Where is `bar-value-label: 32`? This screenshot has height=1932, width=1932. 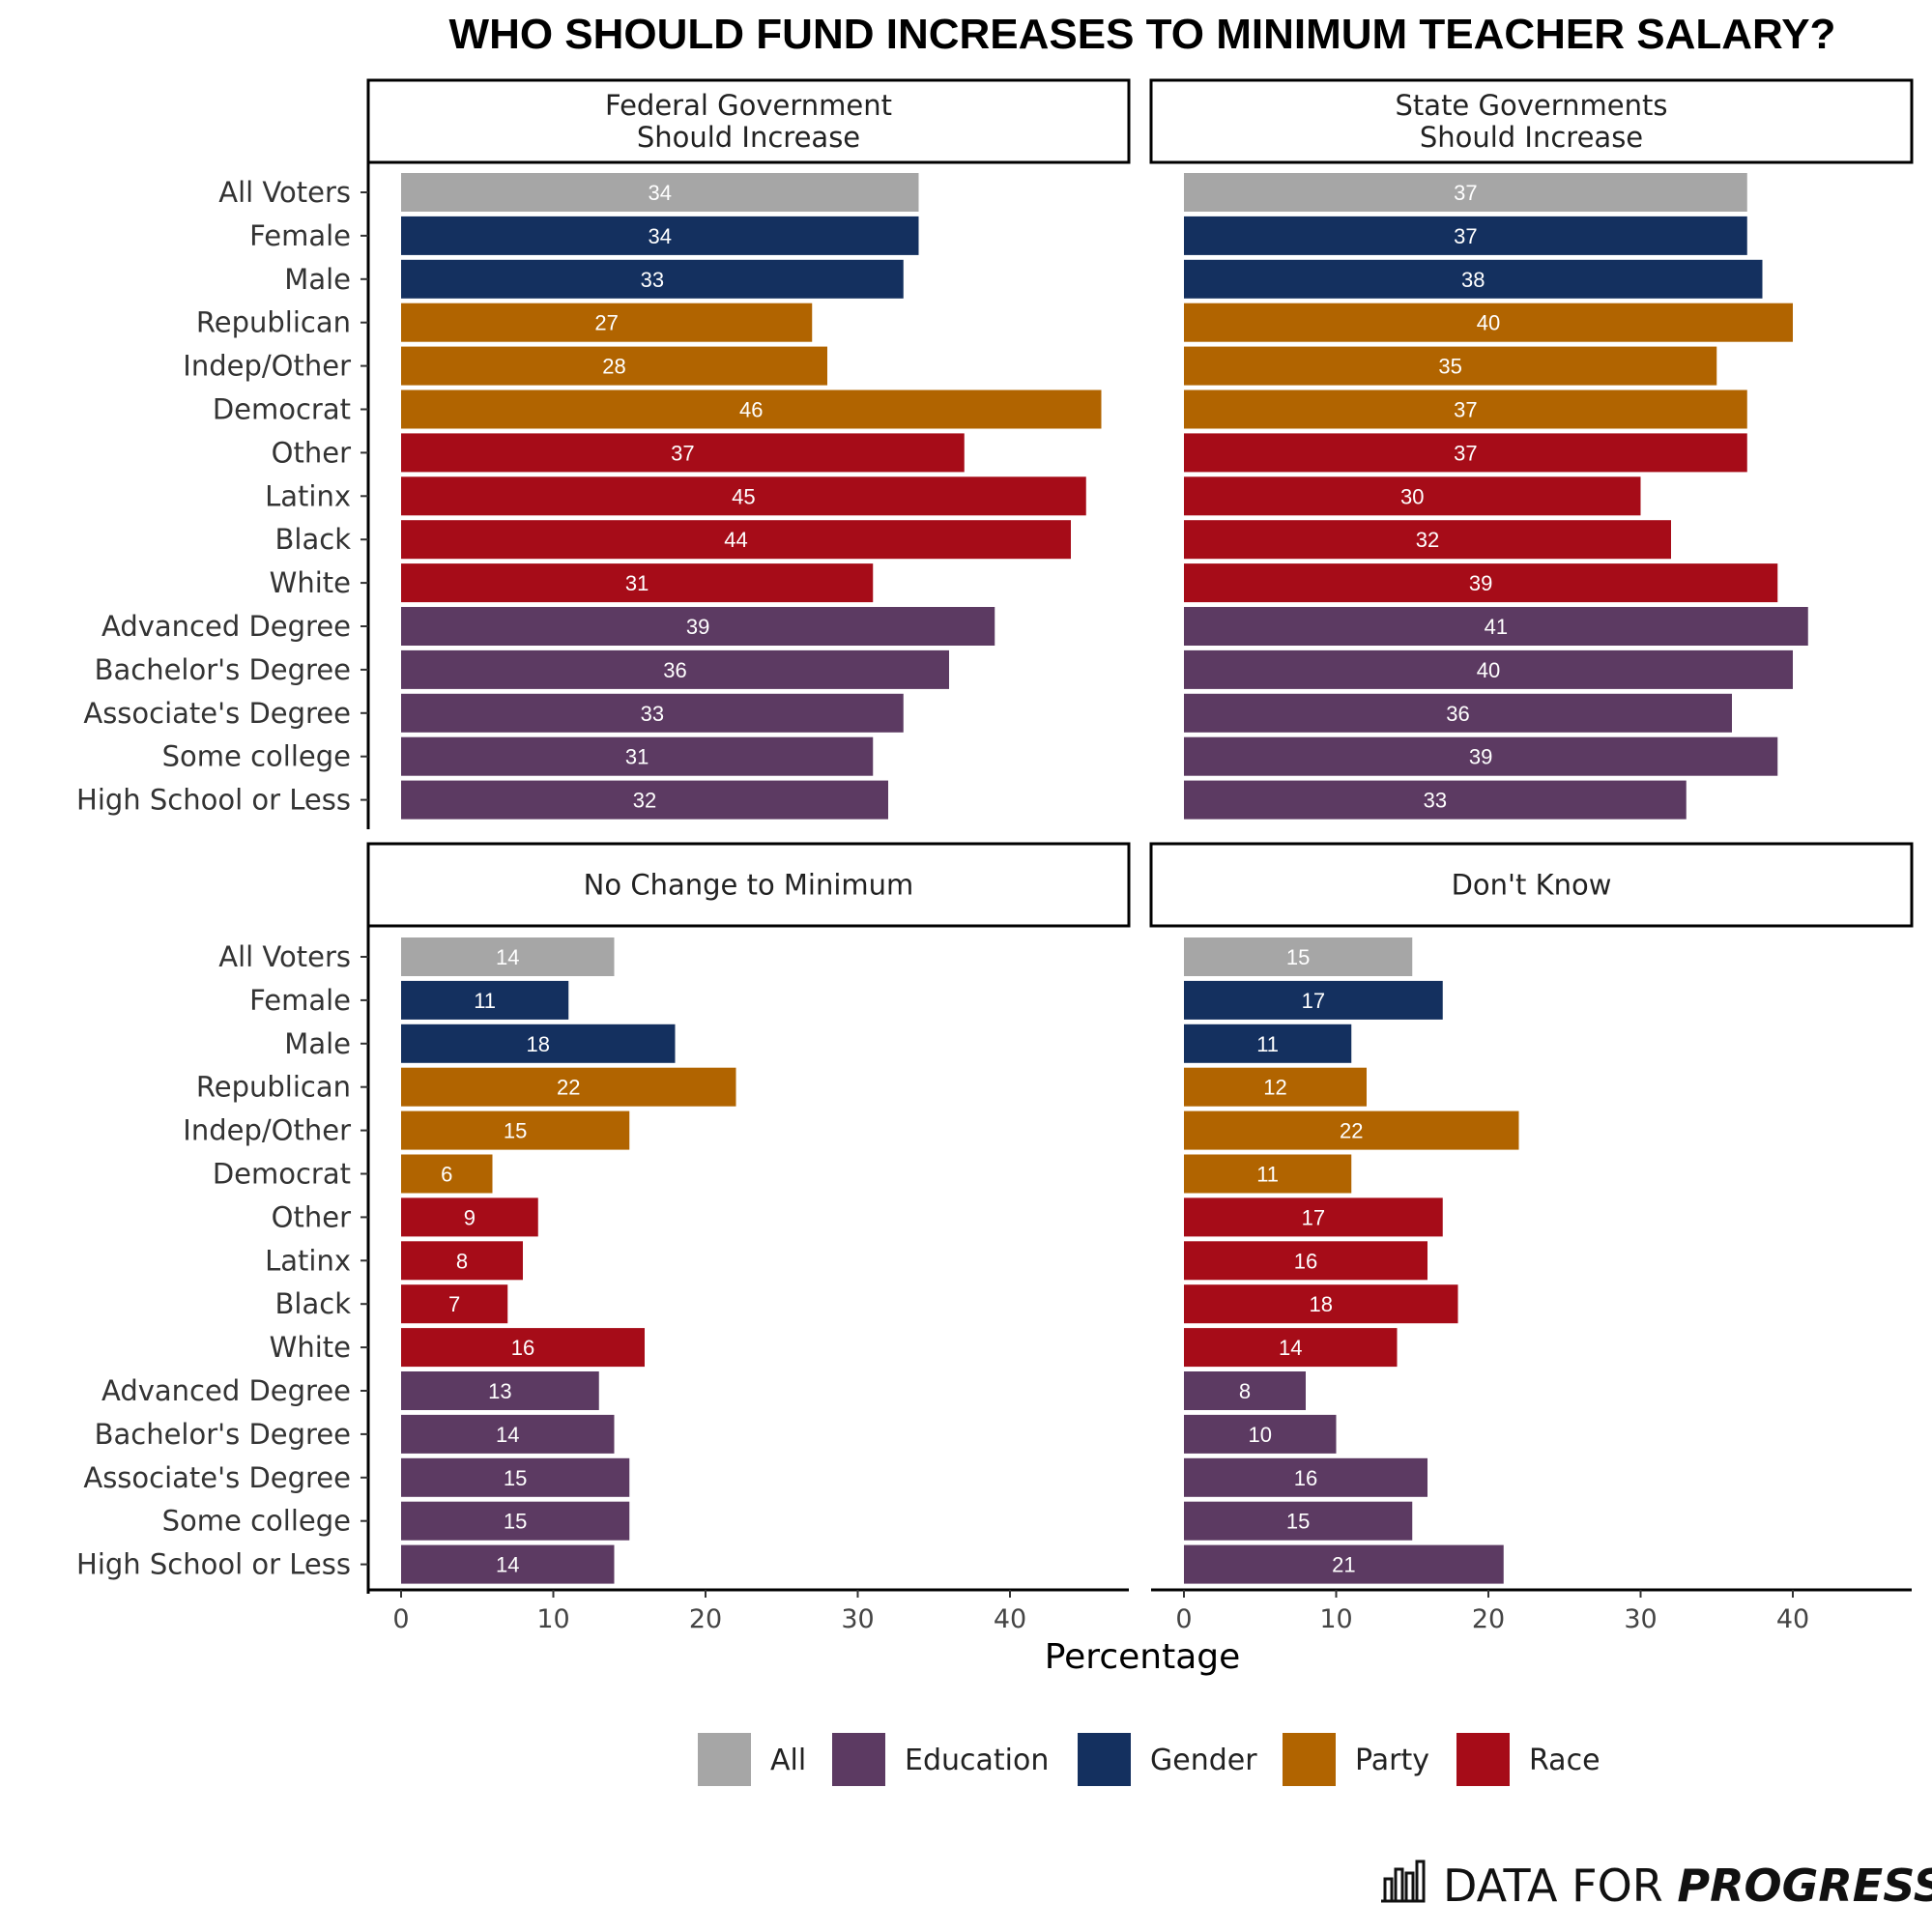 bar-value-label: 32 is located at coordinates (645, 801).